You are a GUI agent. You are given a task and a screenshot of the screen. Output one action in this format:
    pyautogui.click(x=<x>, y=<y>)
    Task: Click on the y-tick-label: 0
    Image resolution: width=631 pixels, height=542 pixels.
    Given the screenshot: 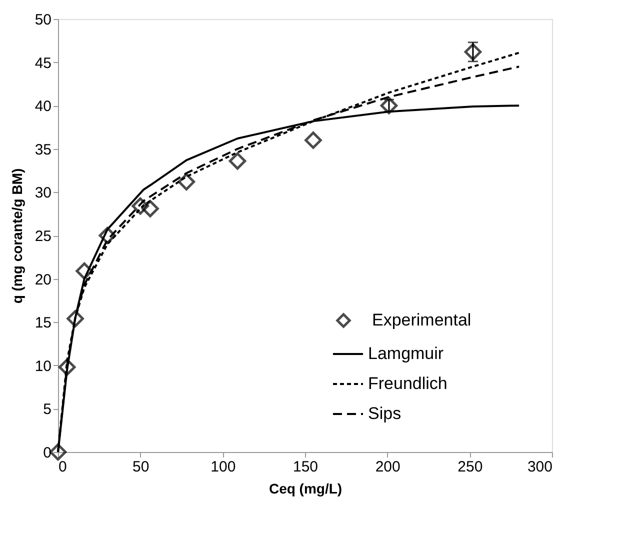 What is the action you would take?
    pyautogui.click(x=47, y=453)
    